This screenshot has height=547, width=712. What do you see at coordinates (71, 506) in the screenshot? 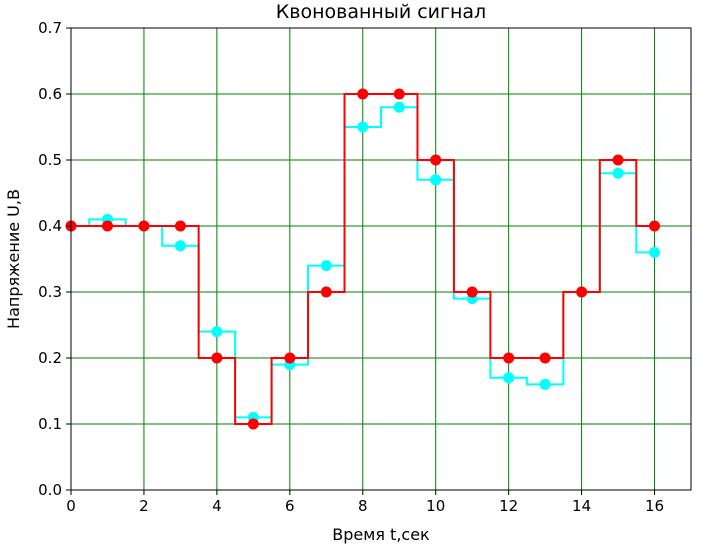
I see `x-tick-label: 0` at bounding box center [71, 506].